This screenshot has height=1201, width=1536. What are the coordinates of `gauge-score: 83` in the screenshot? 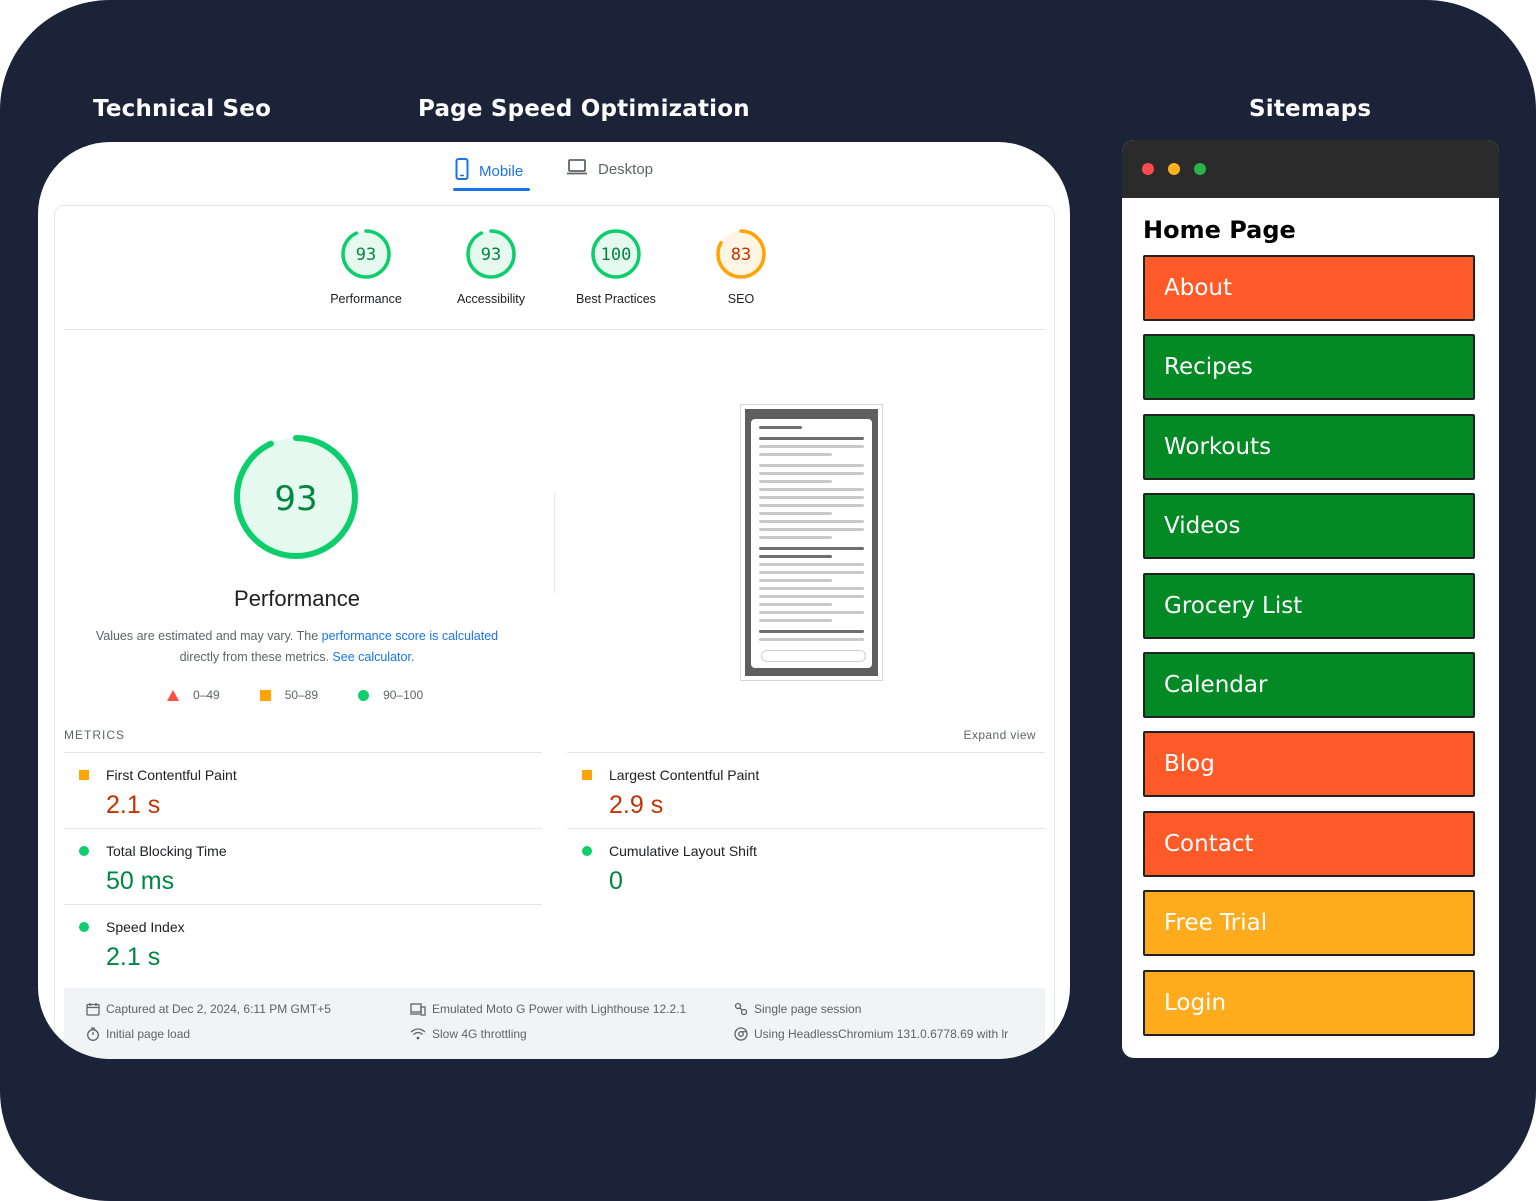 It's located at (741, 255).